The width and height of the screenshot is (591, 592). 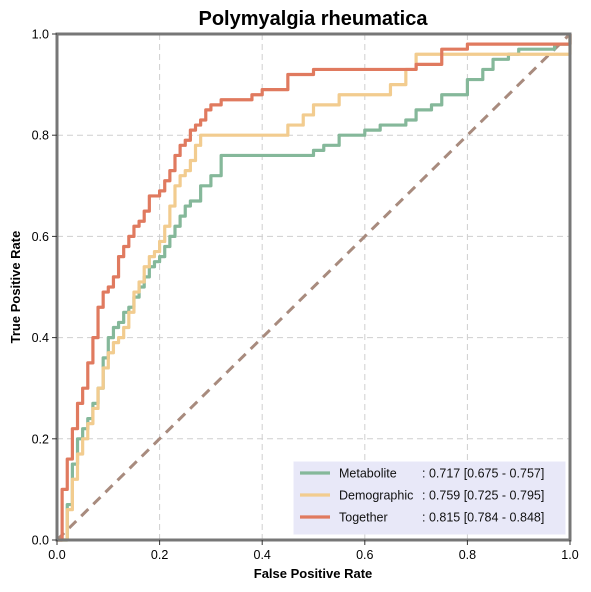 What do you see at coordinates (40, 237) in the screenshot?
I see `y-tick-label: 0.6` at bounding box center [40, 237].